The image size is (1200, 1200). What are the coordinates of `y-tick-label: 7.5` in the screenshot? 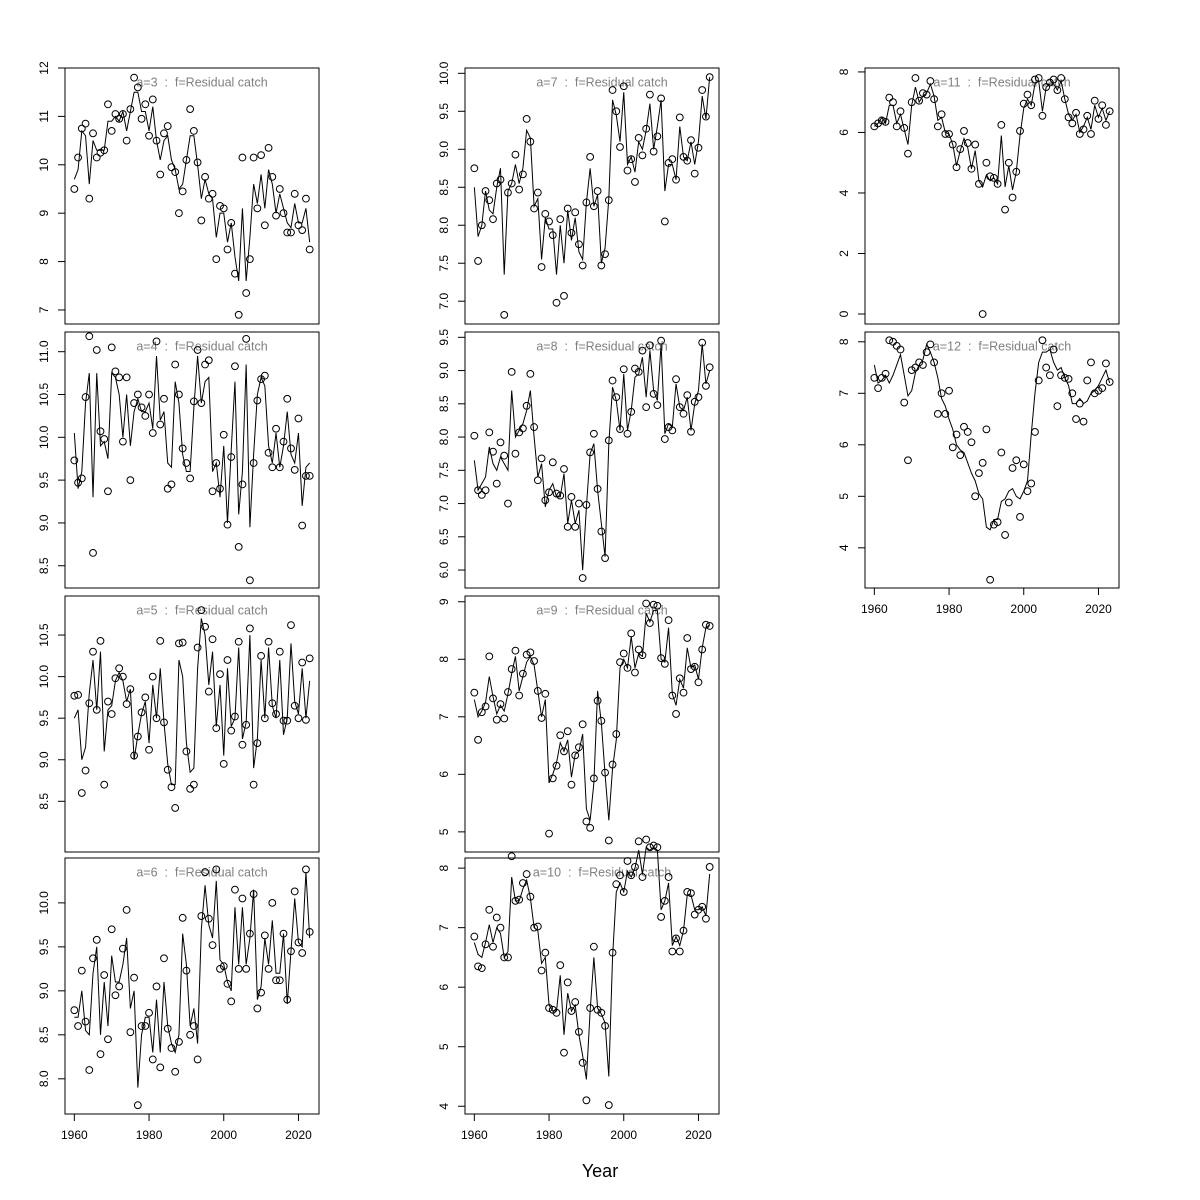 It's located at (444, 263).